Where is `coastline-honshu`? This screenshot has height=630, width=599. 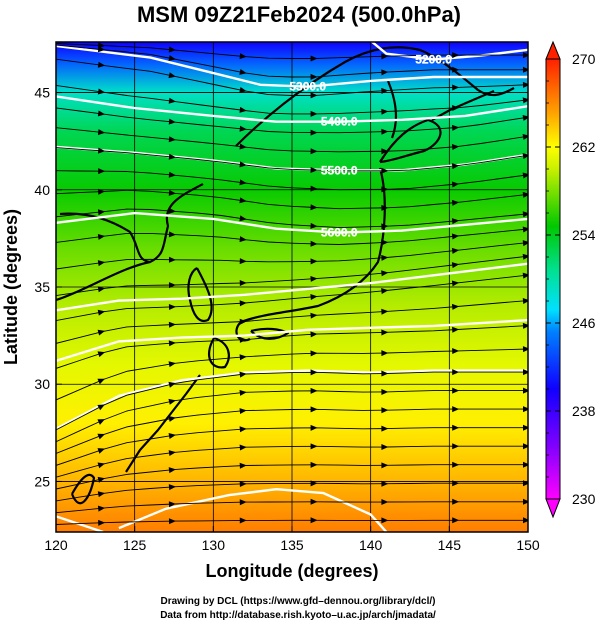 coastline-honshu is located at coordinates (310, 254).